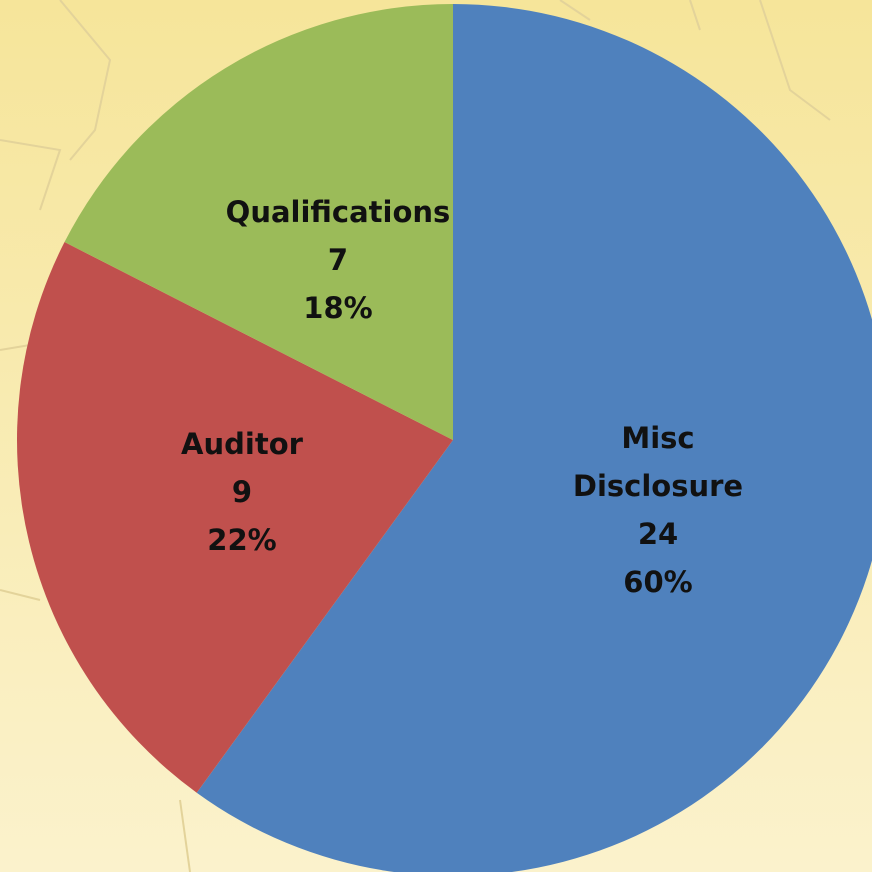 Image resolution: width=872 pixels, height=872 pixels. What do you see at coordinates (658, 510) in the screenshot?
I see `slice-label: Misc Disclosure 24 60%` at bounding box center [658, 510].